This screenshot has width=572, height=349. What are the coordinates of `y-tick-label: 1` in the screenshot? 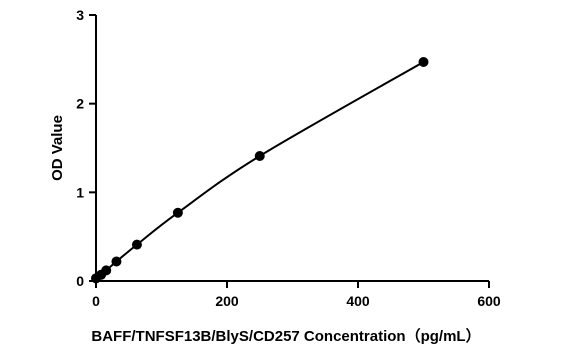 It's located at (80, 192).